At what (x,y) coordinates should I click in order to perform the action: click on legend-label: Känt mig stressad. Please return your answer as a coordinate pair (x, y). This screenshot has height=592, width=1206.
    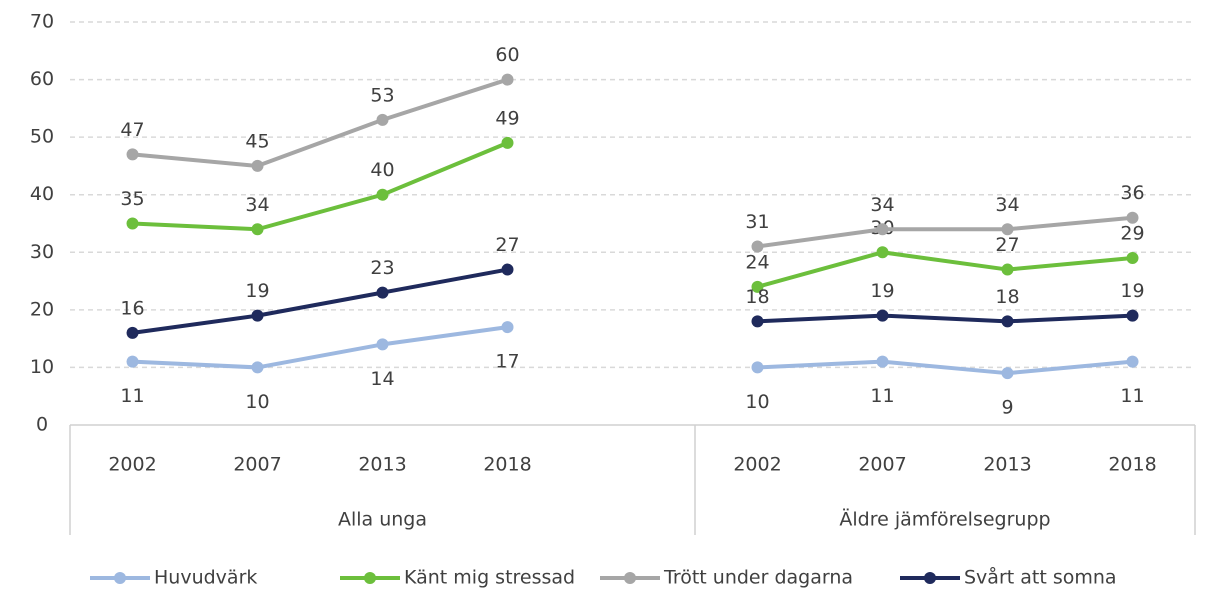
    Looking at the image, I should click on (489, 578).